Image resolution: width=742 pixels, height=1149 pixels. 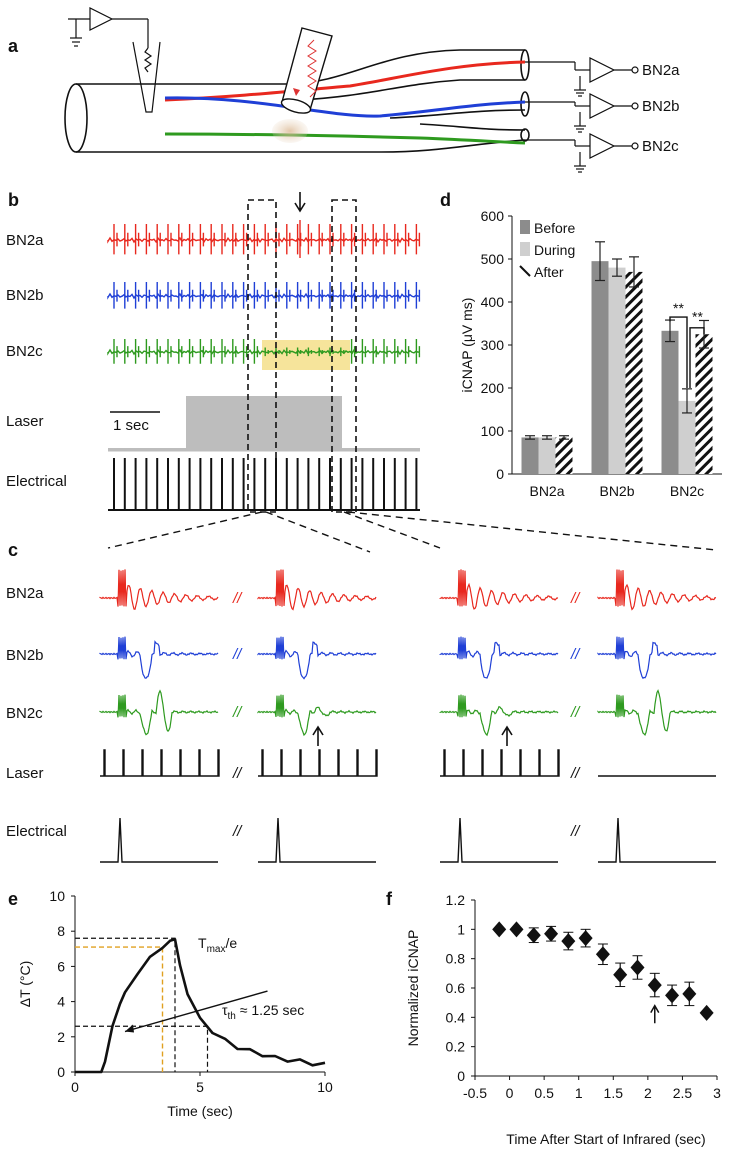 What do you see at coordinates (661, 106) in the screenshot?
I see `output-label-bn2b: BN2b` at bounding box center [661, 106].